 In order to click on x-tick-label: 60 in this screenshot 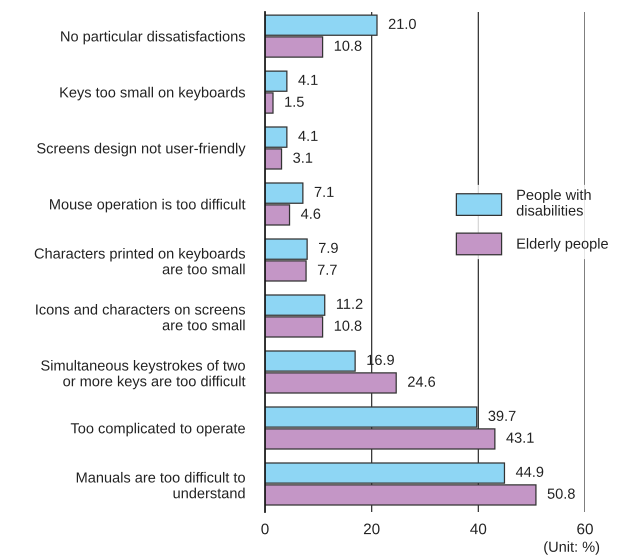, I will do `click(585, 529)`.